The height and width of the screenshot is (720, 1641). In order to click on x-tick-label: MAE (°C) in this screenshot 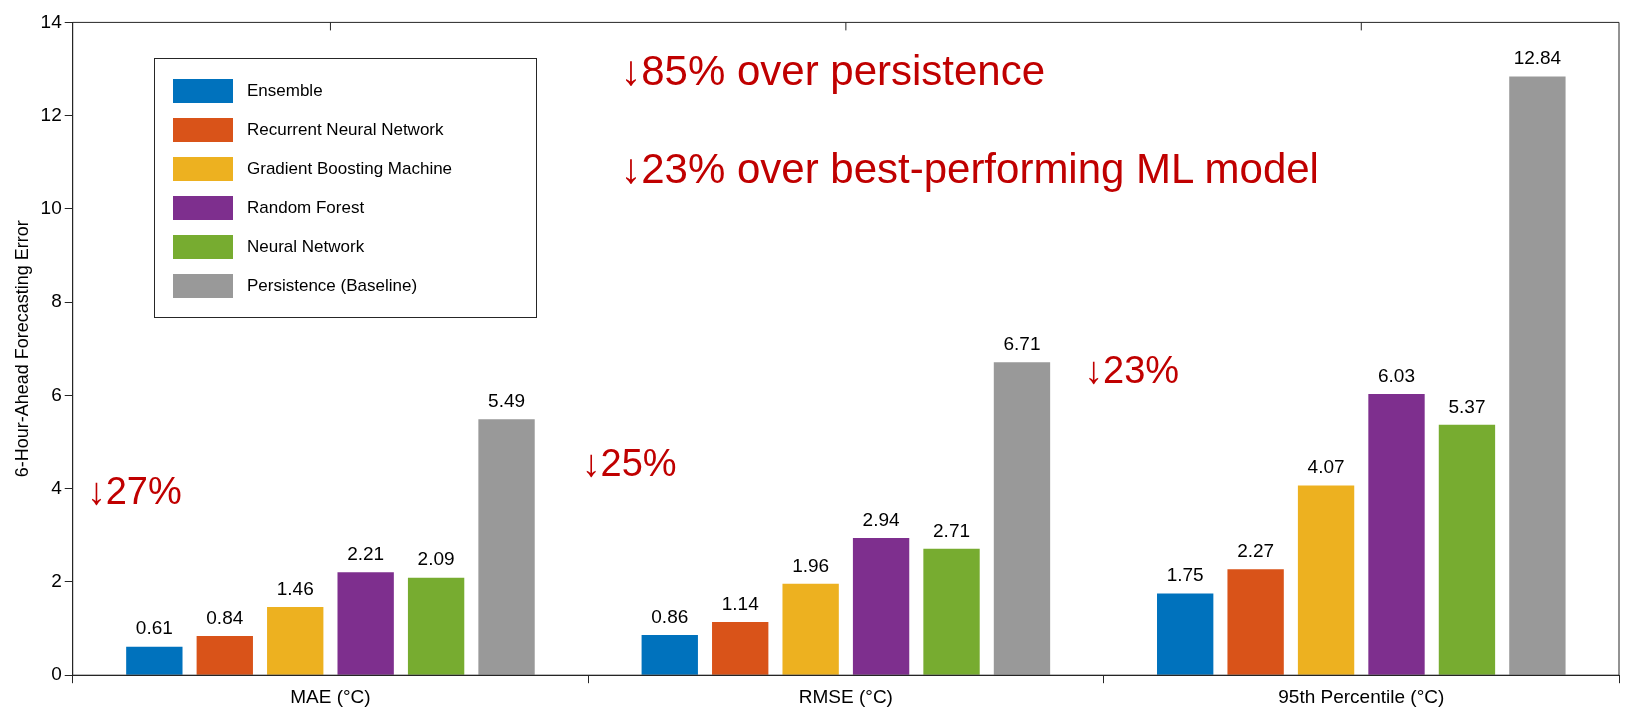, I will do `click(330, 696)`.